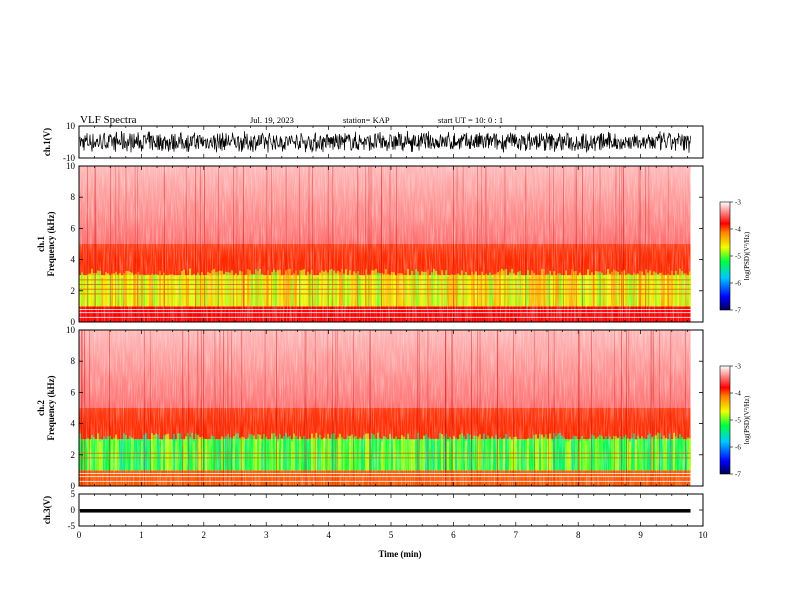 The width and height of the screenshot is (792, 612). What do you see at coordinates (71, 126) in the screenshot?
I see `ch1-wave-ytick-label: 10` at bounding box center [71, 126].